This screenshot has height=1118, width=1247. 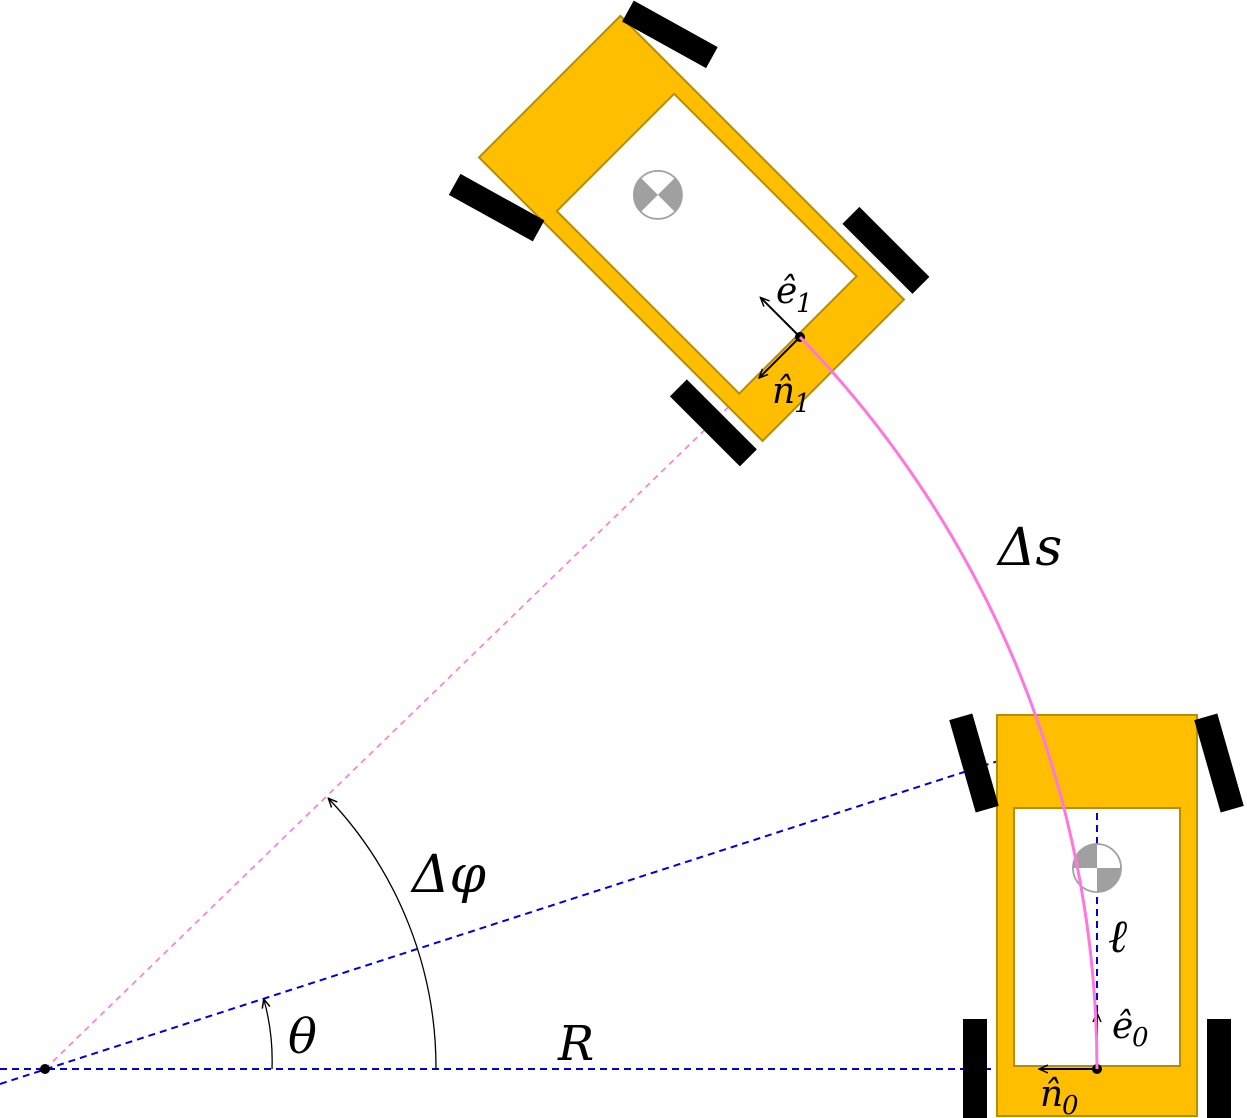 What do you see at coordinates (1070, 1104) in the screenshot?
I see `n0-subscript: 0` at bounding box center [1070, 1104].